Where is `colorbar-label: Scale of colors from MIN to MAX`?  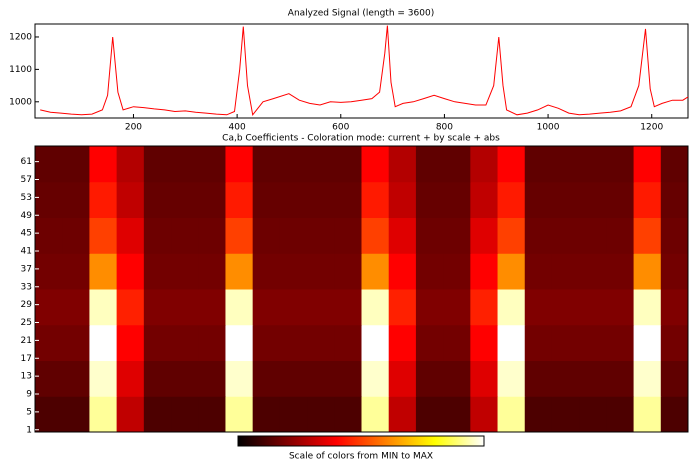
colorbar-label: Scale of colors from MIN to MAX is located at coordinates (361, 457).